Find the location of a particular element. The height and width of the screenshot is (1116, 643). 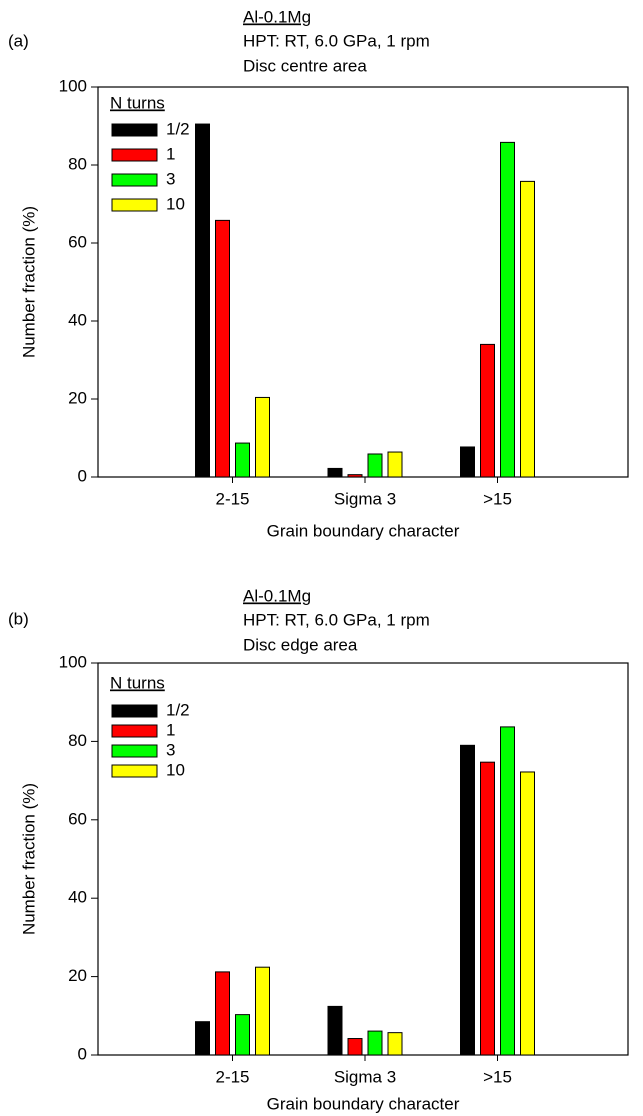

chart-subtitle: Disc centre area is located at coordinates (305, 65).